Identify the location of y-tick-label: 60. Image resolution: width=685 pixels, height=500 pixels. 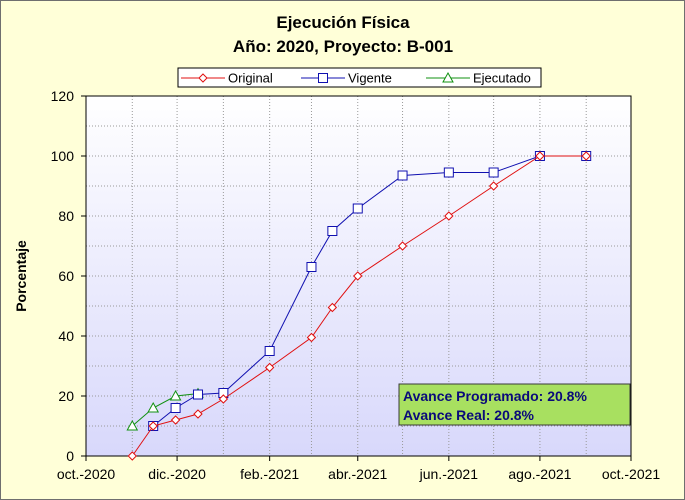
(66, 276).